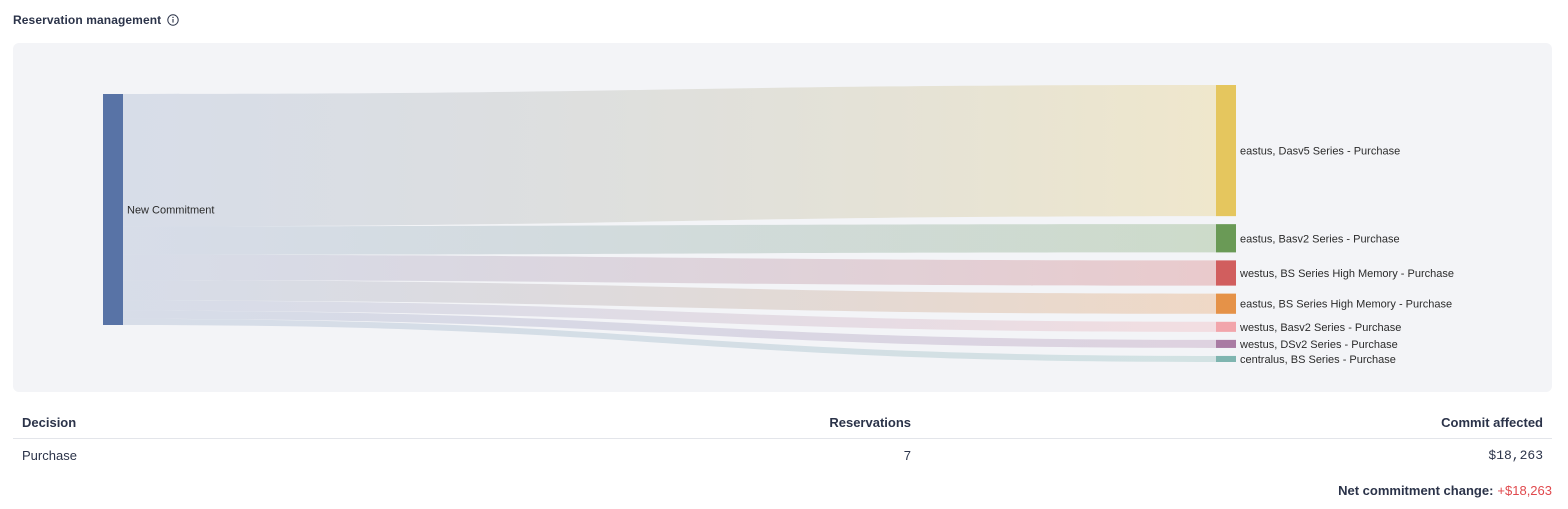 This screenshot has height=509, width=1568. Describe the element at coordinates (49, 422) in the screenshot. I see `column-header-decision: Decision` at that location.